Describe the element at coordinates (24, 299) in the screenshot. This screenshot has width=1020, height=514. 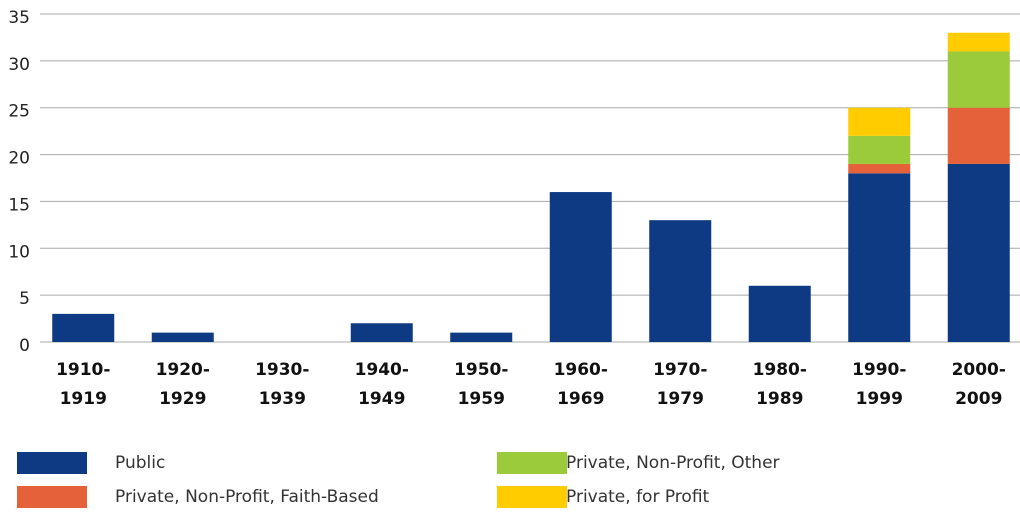
I see `y-tick-label: 5` at that location.